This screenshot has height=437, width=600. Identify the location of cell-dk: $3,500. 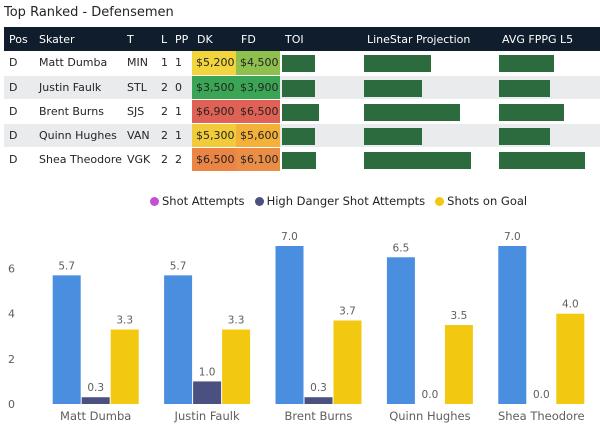
(214, 87).